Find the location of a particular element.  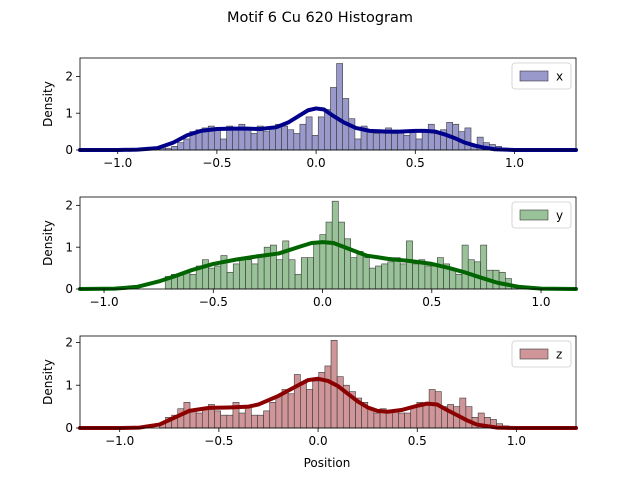

legend: z is located at coordinates (541, 354).